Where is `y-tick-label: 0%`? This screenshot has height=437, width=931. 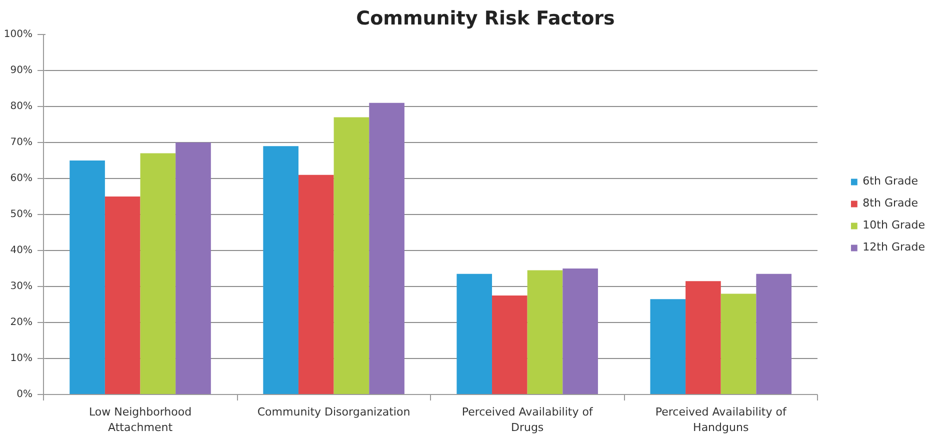 y-tick-label: 0% is located at coordinates (24, 394).